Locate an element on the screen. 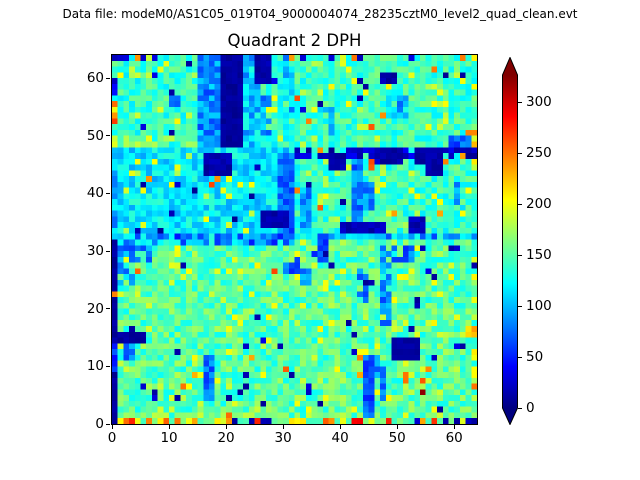  y-tick-label: 20 is located at coordinates (95, 308).